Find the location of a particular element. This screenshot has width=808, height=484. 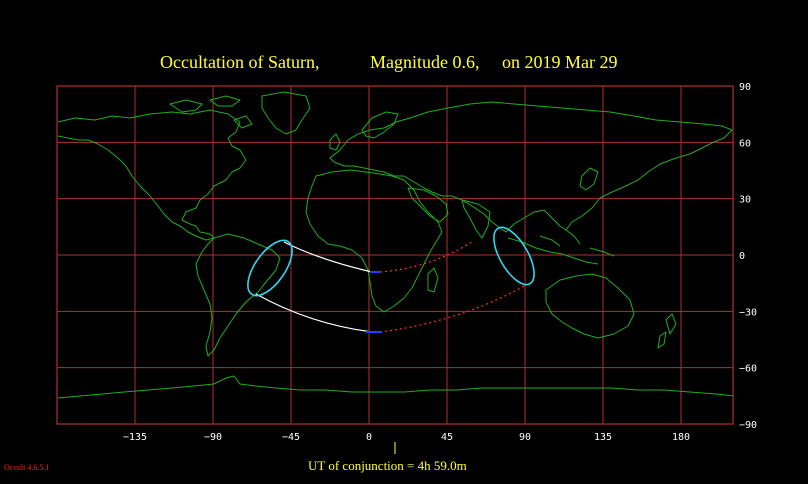

coast-eurasia is located at coordinates (531, 167).